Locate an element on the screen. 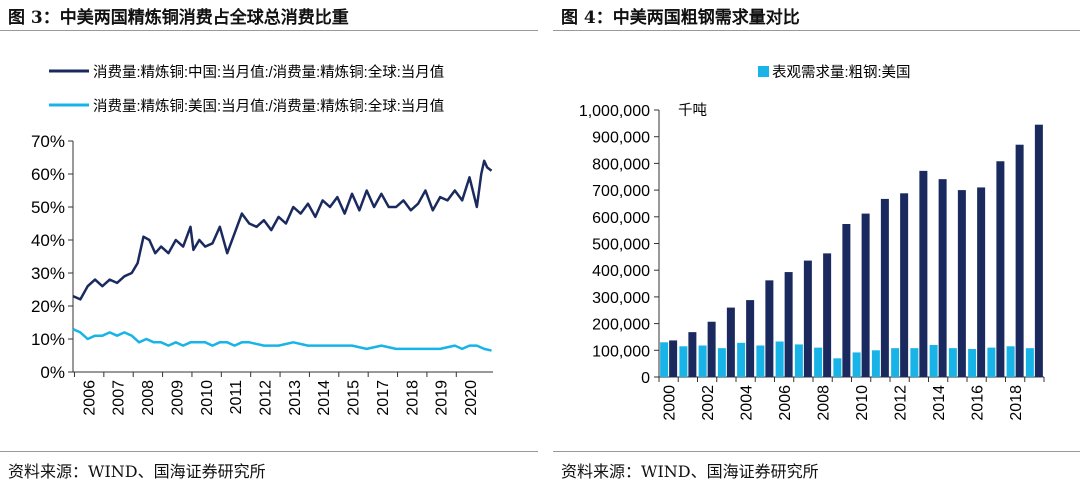 Image resolution: width=1080 pixels, height=484 pixels. x-tick-label: 2019 is located at coordinates (442, 398).